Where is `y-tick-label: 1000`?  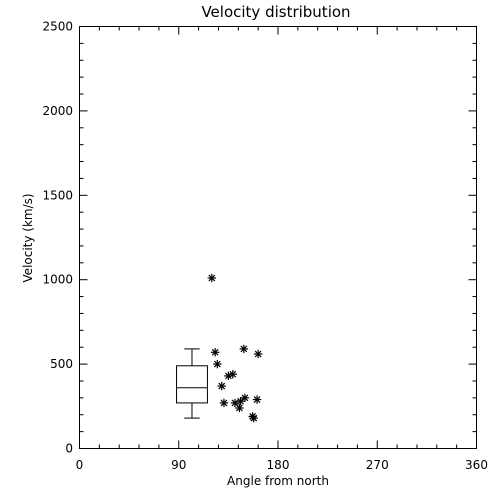
y-tick-label: 1000 is located at coordinates (57, 280).